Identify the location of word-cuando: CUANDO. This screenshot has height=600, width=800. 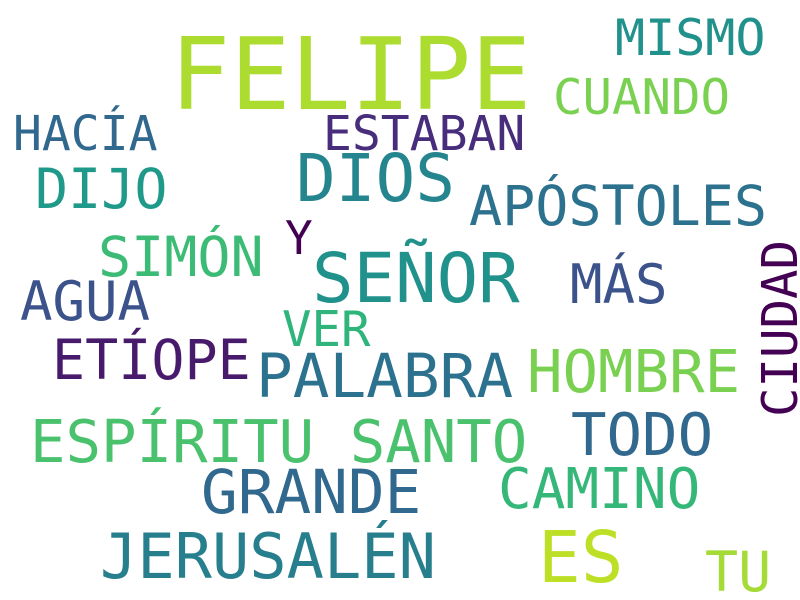
(642, 97).